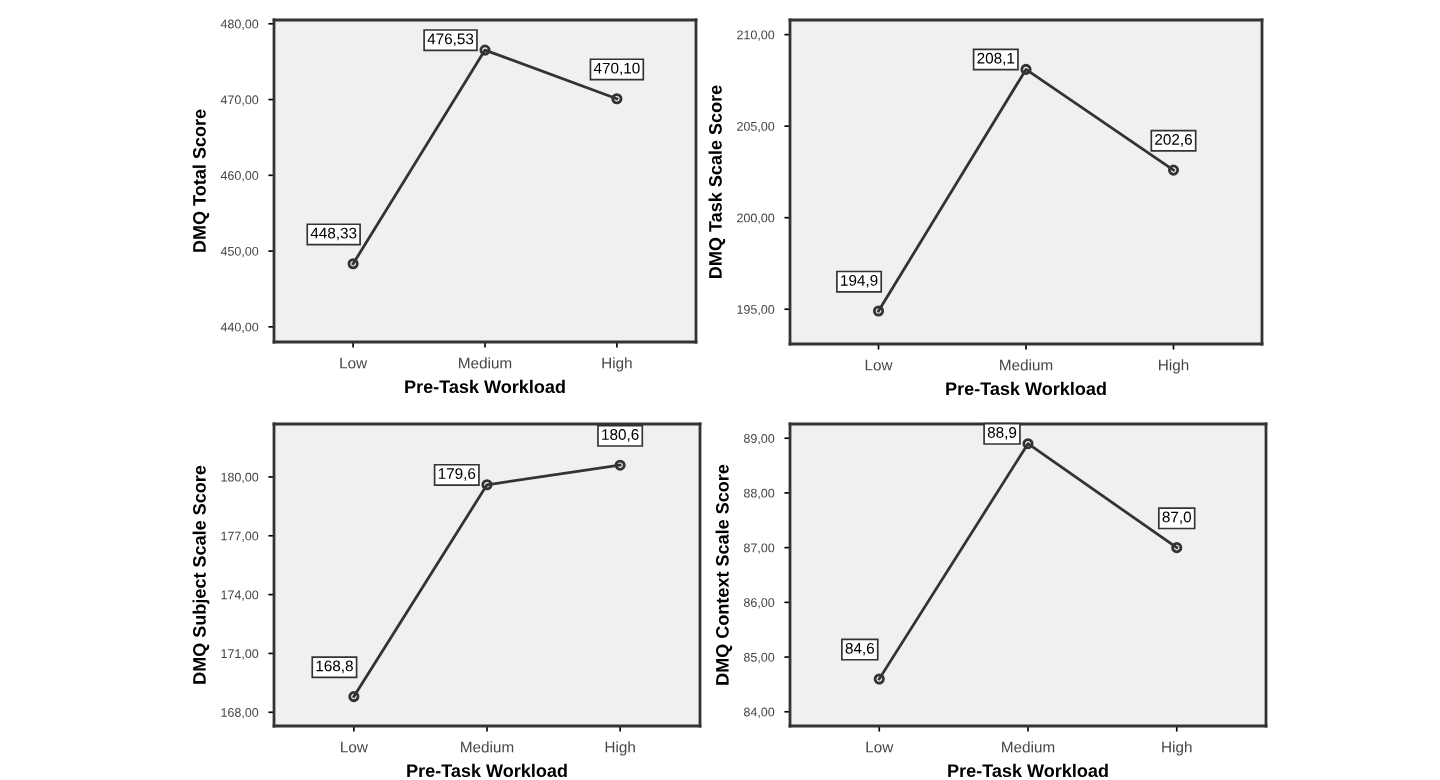  What do you see at coordinates (201, 180) in the screenshot?
I see `y-axis-title: DMQ Total Score` at bounding box center [201, 180].